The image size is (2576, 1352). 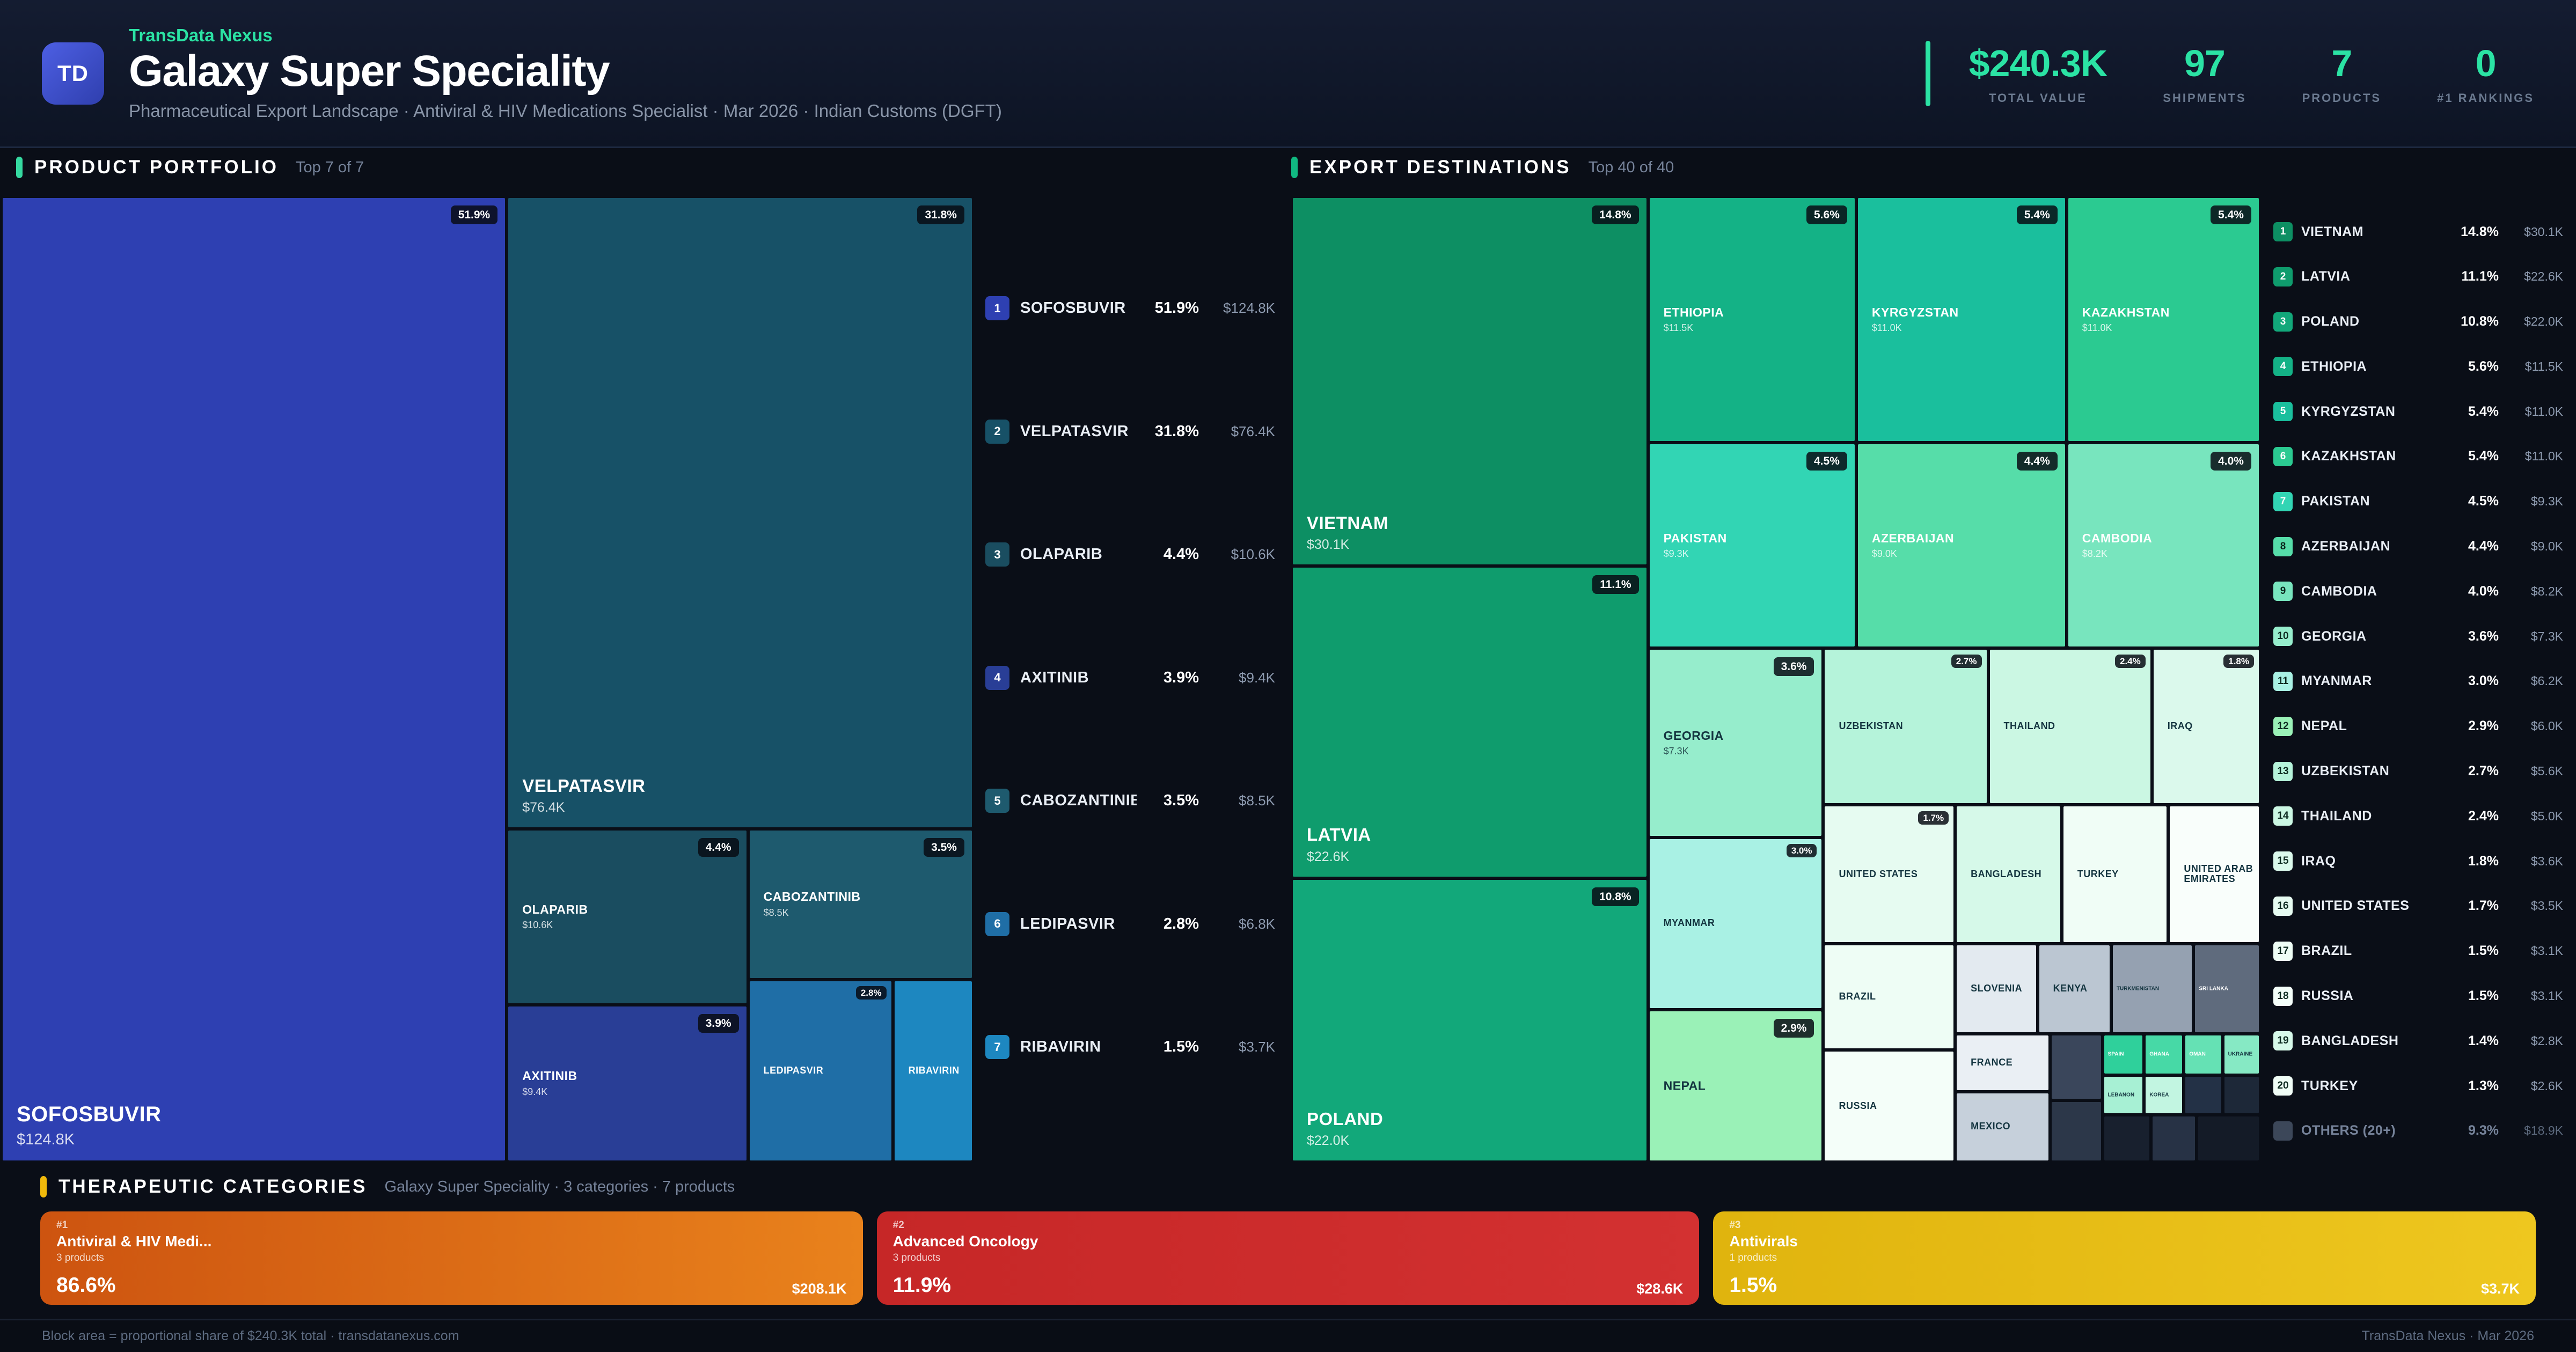 I want to click on legend-row-brazil: 17 BRAZIL 1.5% $3.1K, so click(x=2418, y=951).